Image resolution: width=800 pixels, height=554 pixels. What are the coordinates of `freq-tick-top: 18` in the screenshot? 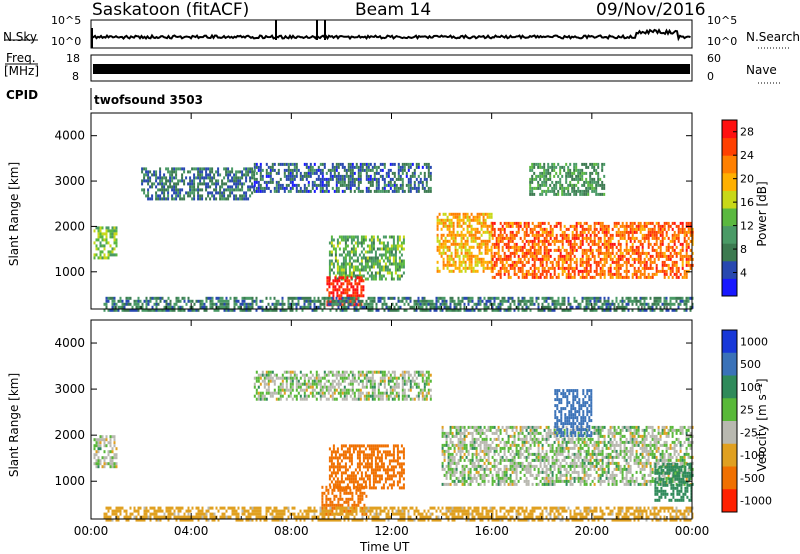 It's located at (73, 58).